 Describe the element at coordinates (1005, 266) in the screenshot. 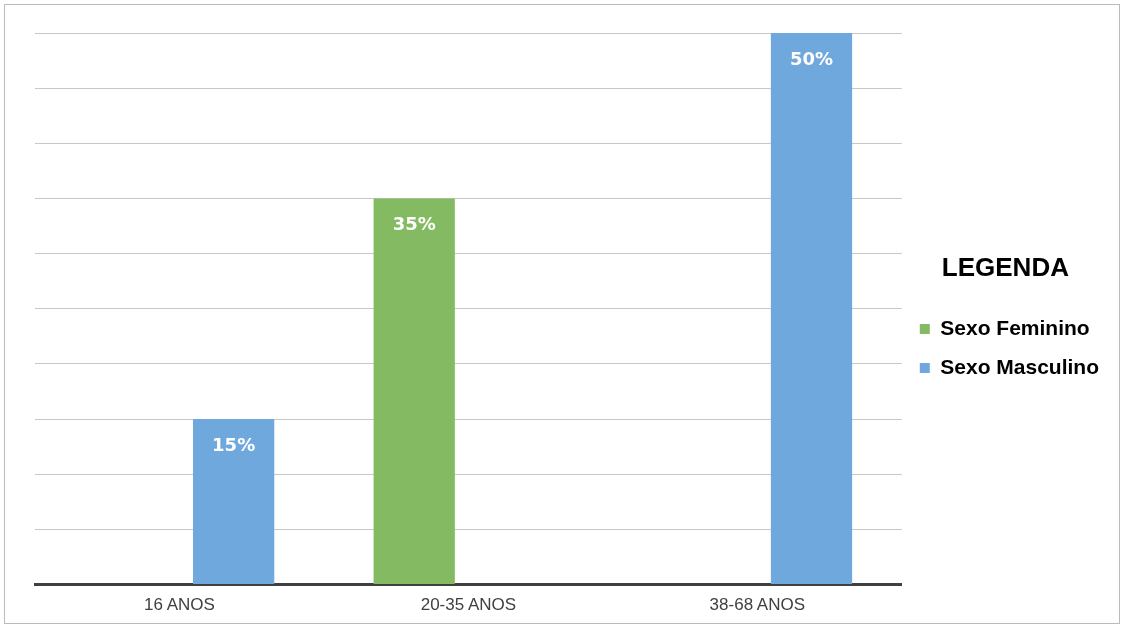

I see `legend-title: LEGENDA` at that location.